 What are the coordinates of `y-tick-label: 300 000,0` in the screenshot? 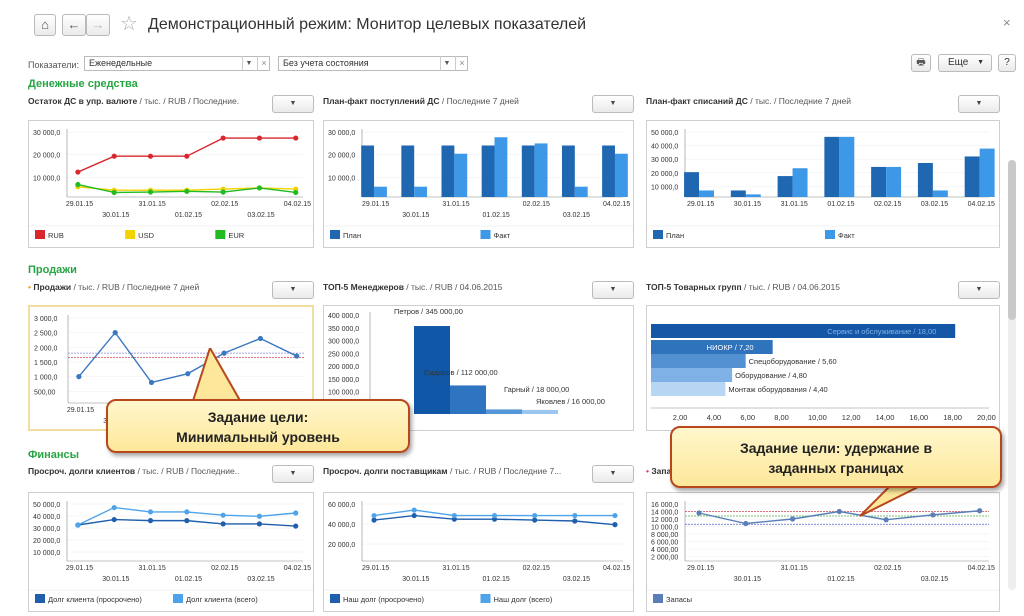 It's located at (343, 342).